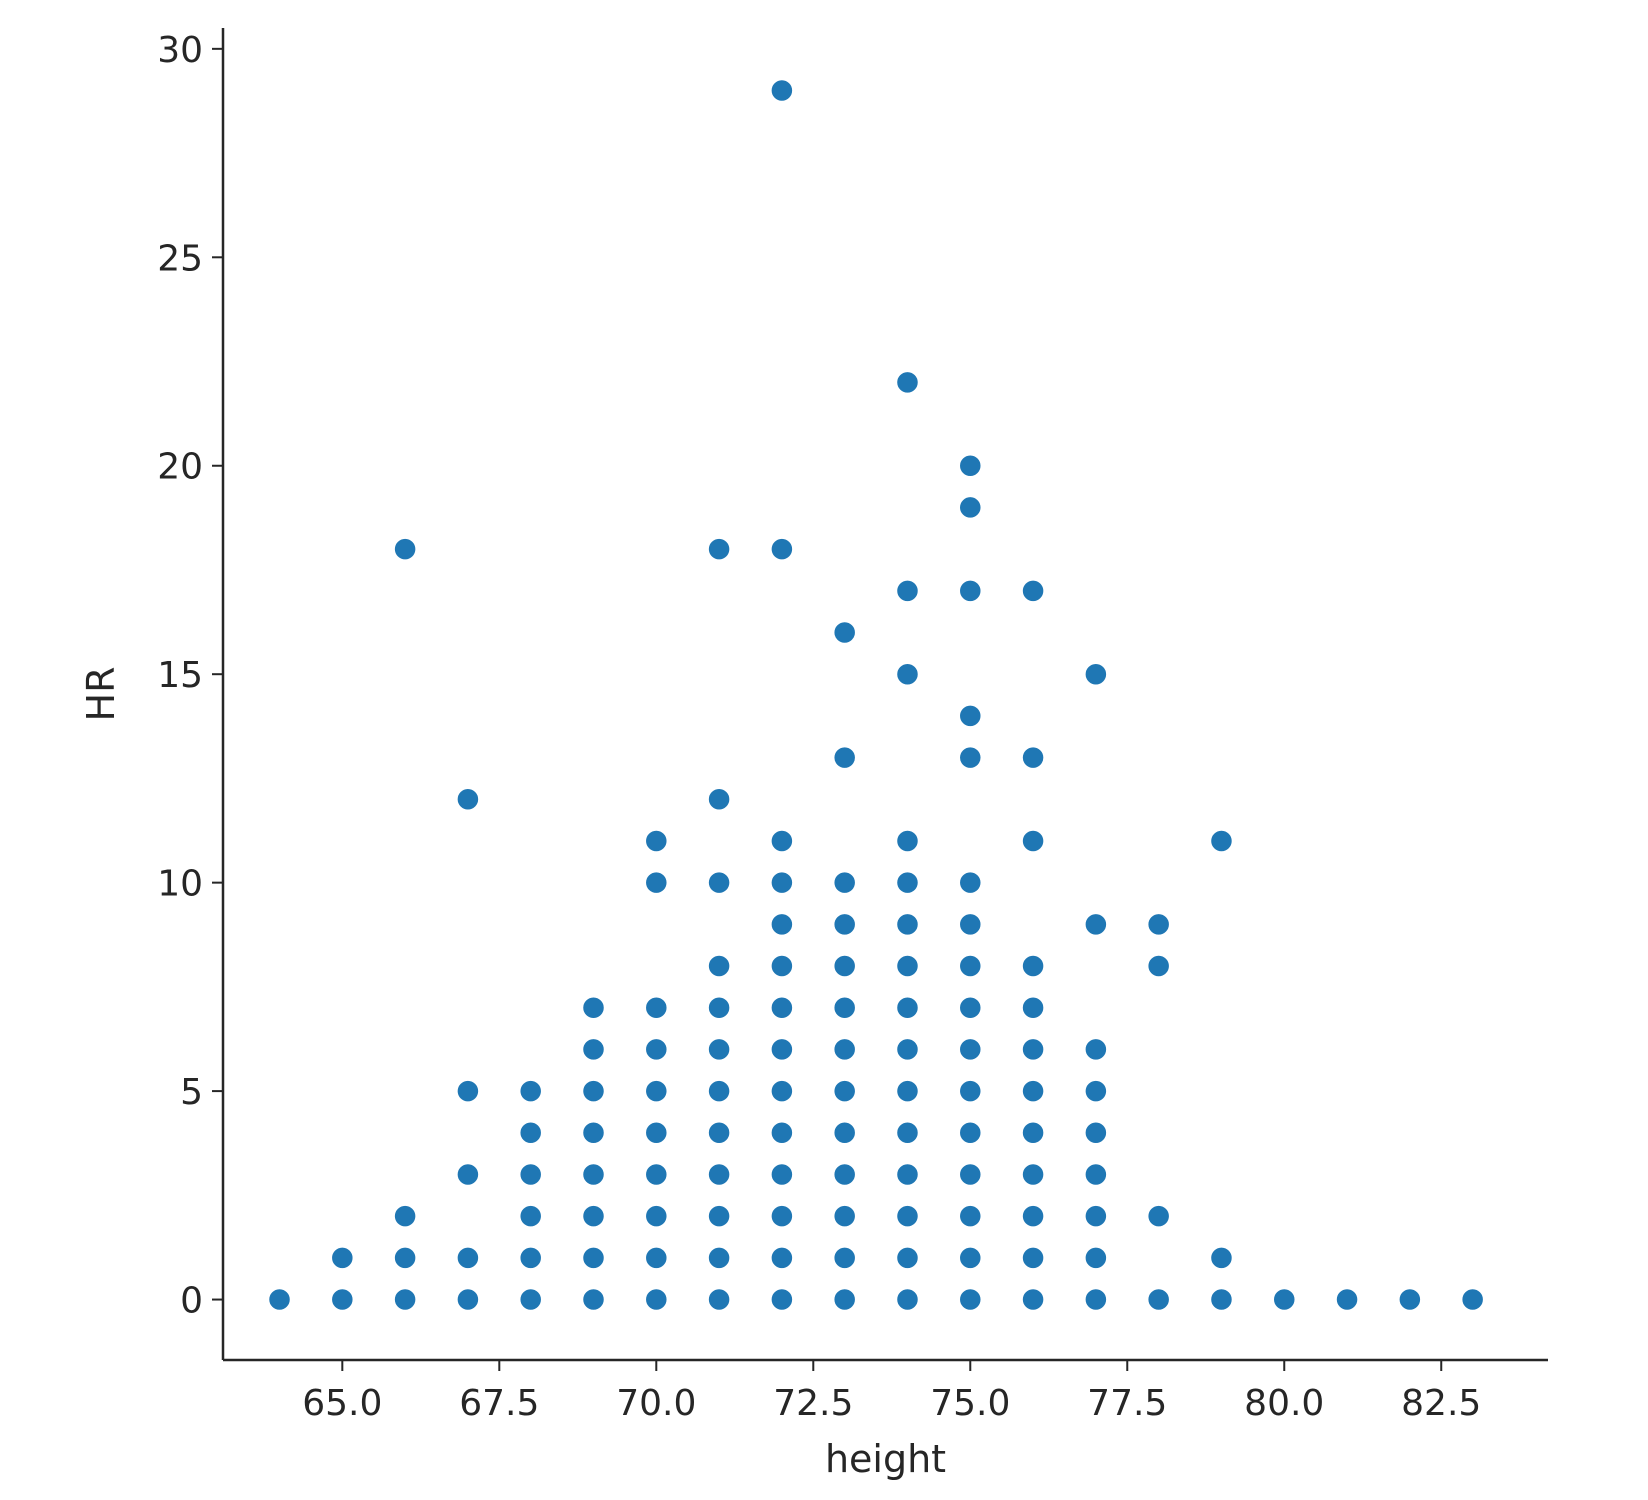  I want to click on x-tick-label: 82.5, so click(1441, 1403).